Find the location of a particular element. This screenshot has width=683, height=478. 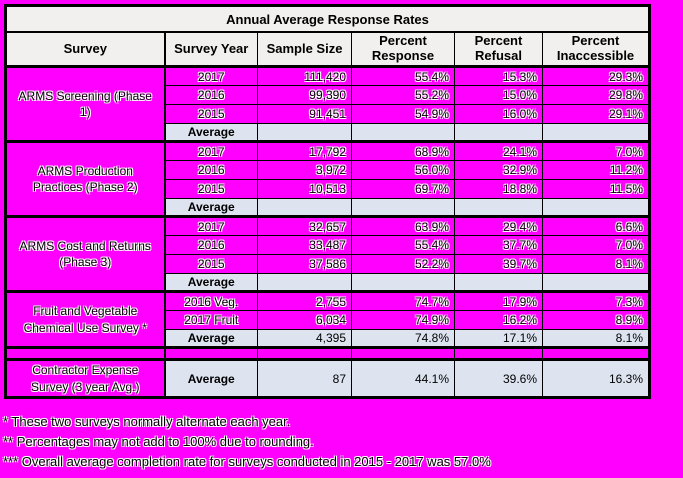

average-row: Average 4,395 74.8% 17.1% 8.1% is located at coordinates (328, 338).